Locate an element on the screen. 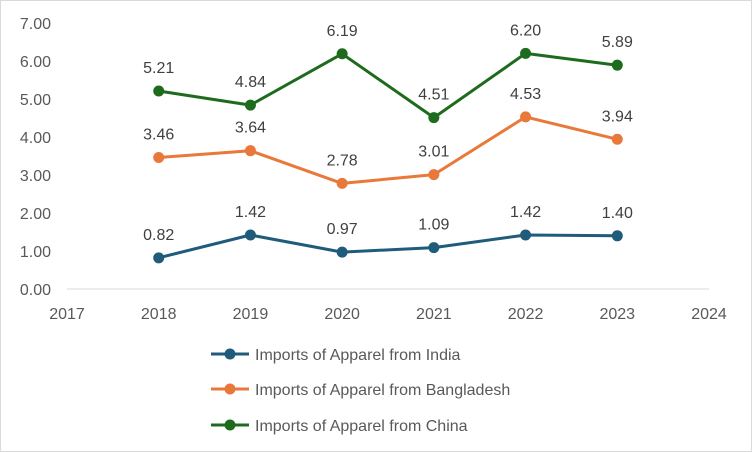  x-tick-label: 2017 is located at coordinates (67, 314).